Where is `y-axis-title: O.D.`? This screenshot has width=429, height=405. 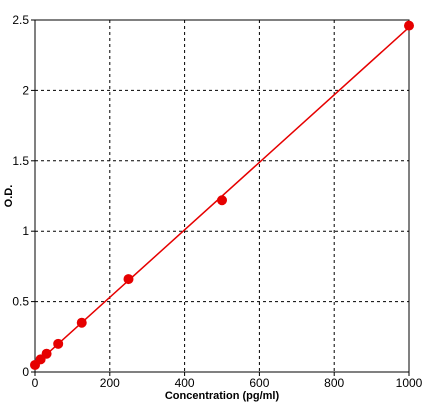
y-axis-title: O.D. is located at coordinates (9, 196).